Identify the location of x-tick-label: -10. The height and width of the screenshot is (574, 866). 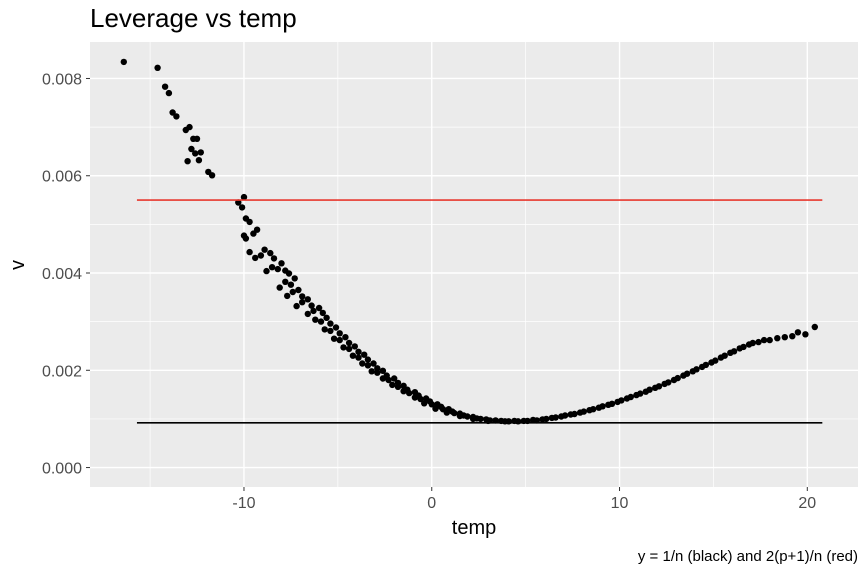
(243, 503).